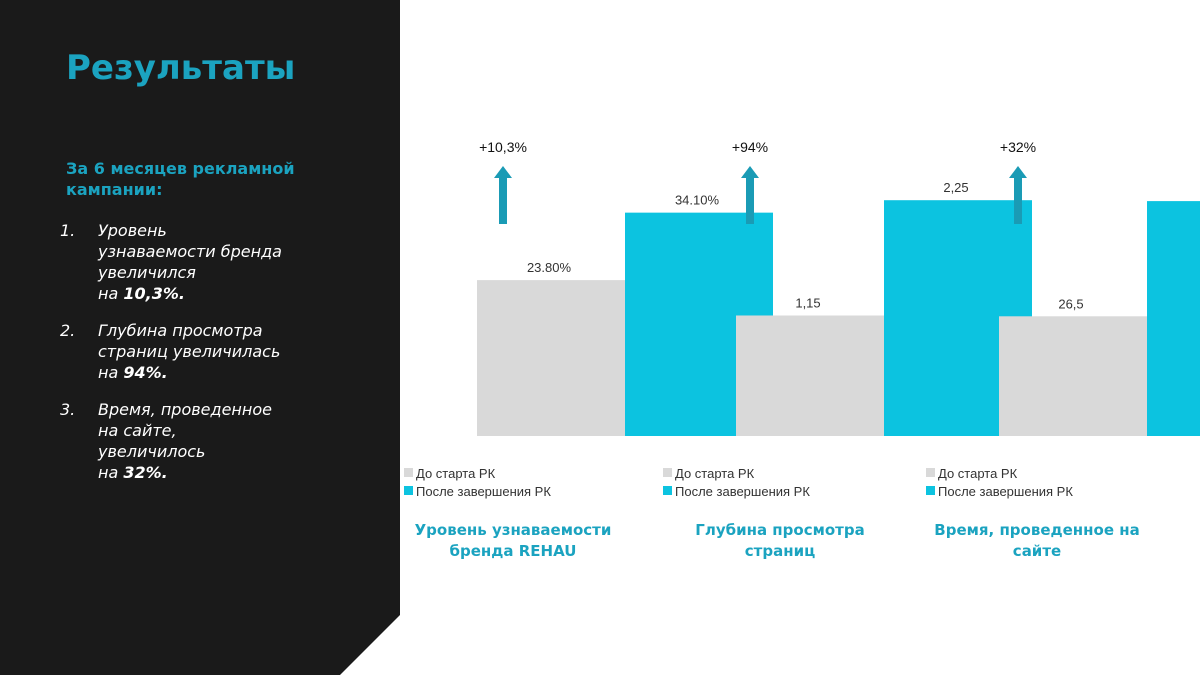 This screenshot has width=1200, height=675. Describe the element at coordinates (189, 341) in the screenshot. I see `item-text: Глубина просмотра страниц увеличилась` at that location.